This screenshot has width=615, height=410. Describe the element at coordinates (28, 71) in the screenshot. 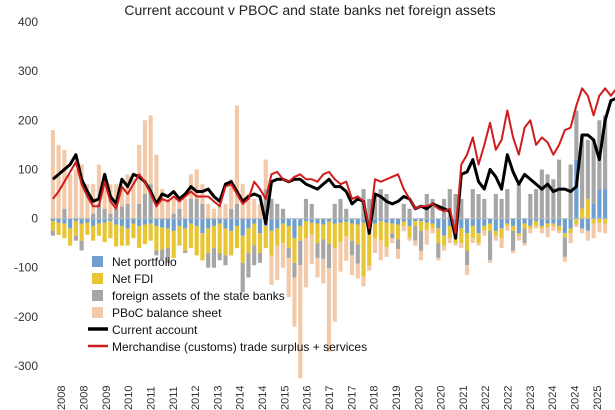

I see `y-tick-label: 300` at that location.